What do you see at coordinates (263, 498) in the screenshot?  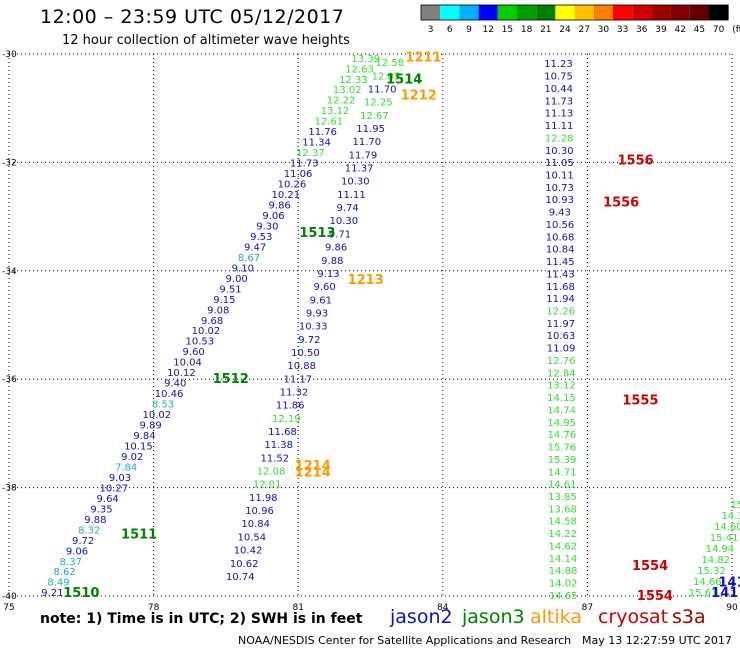 I see `wave-height-point: 11.98` at bounding box center [263, 498].